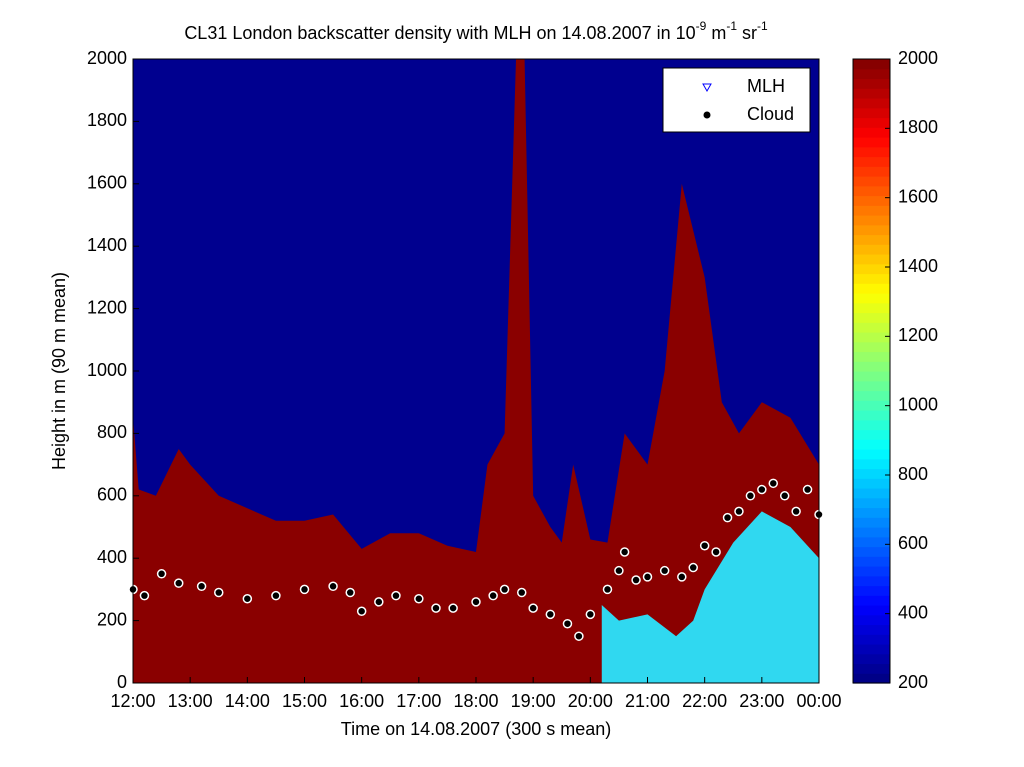 This screenshot has width=1024, height=767. What do you see at coordinates (418, 701) in the screenshot?
I see `x-tick-label: 17:00` at bounding box center [418, 701].